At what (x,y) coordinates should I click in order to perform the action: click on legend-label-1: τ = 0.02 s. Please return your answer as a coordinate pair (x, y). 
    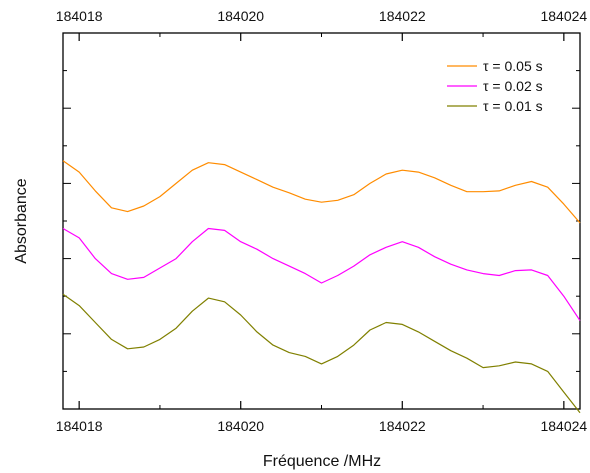
    Looking at the image, I should click on (513, 86).